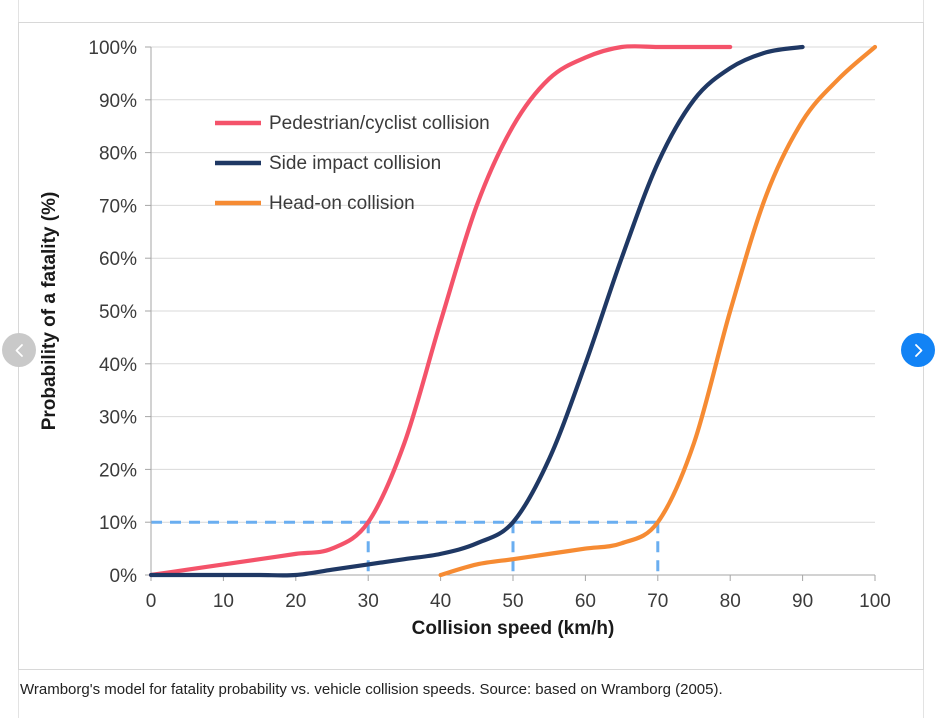  What do you see at coordinates (118, 259) in the screenshot?
I see `y-tick-label: 60%` at bounding box center [118, 259].